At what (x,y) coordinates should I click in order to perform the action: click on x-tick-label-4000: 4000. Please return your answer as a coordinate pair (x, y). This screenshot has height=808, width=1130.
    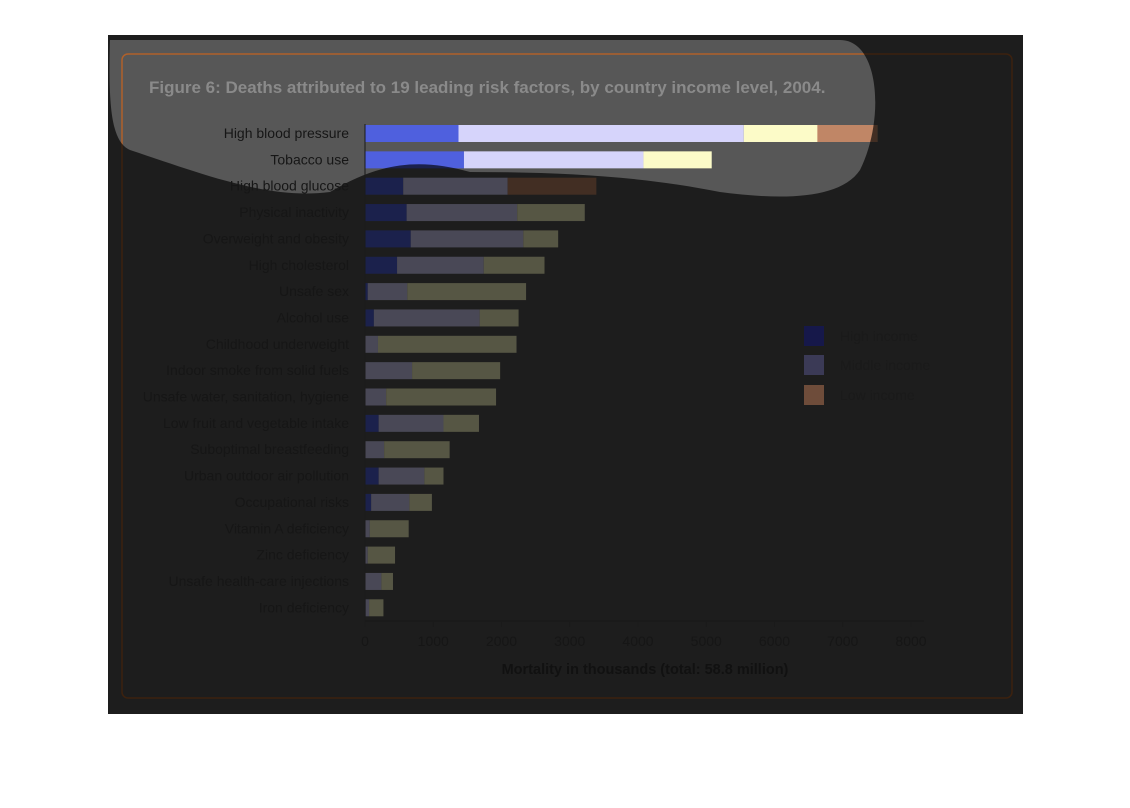
    Looking at the image, I should click on (637, 641).